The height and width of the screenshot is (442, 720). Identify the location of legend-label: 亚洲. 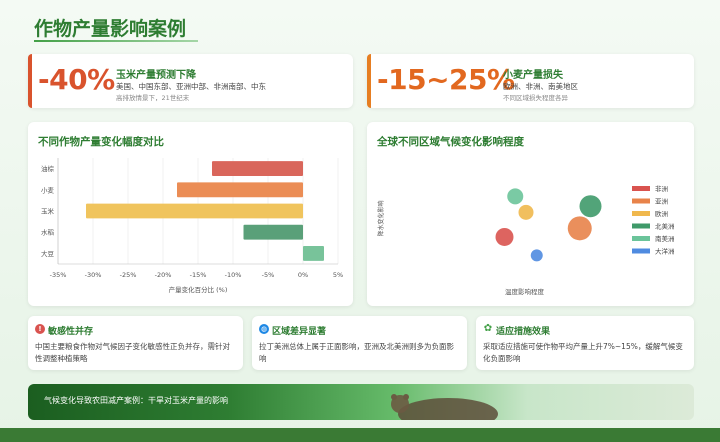
(661, 202).